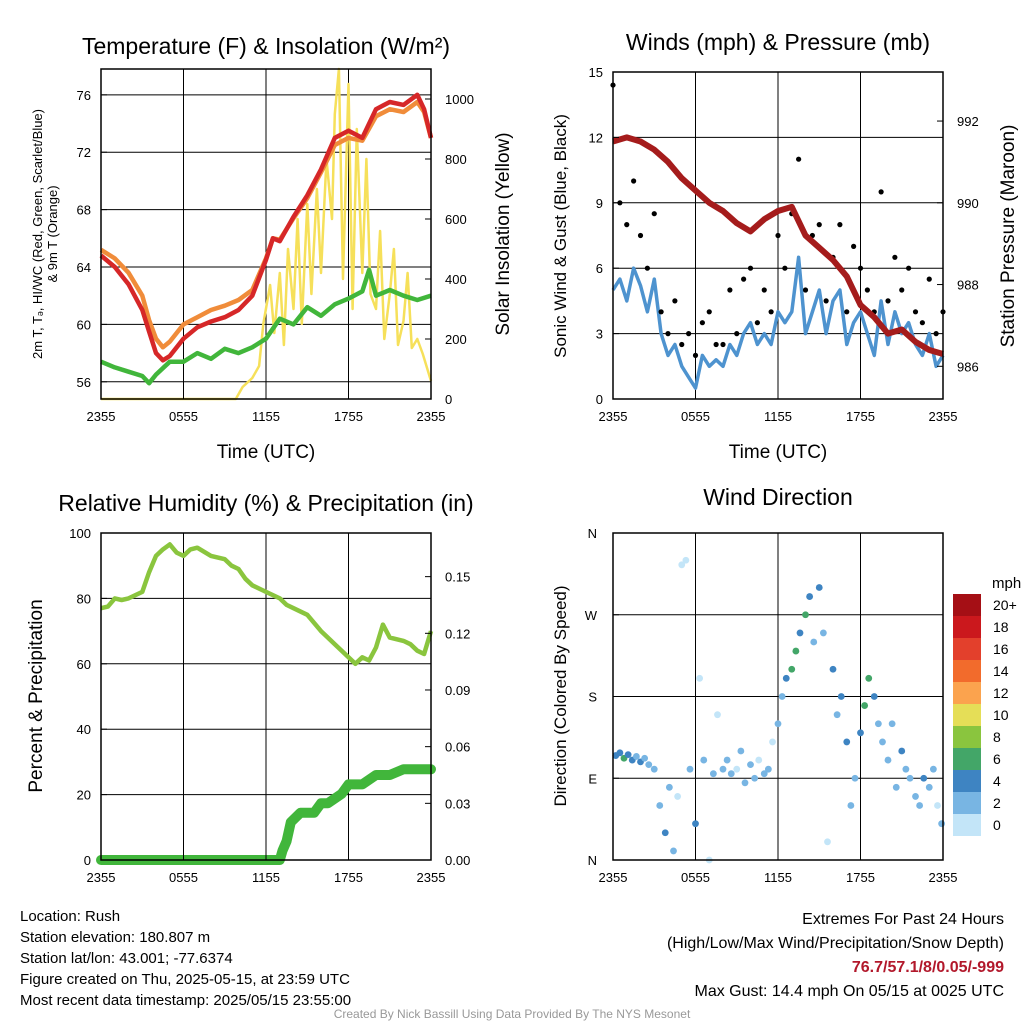  Describe the element at coordinates (52, 233) in the screenshot. I see `temp-ylabel-left-2: & 9m T (Orange)` at that location.